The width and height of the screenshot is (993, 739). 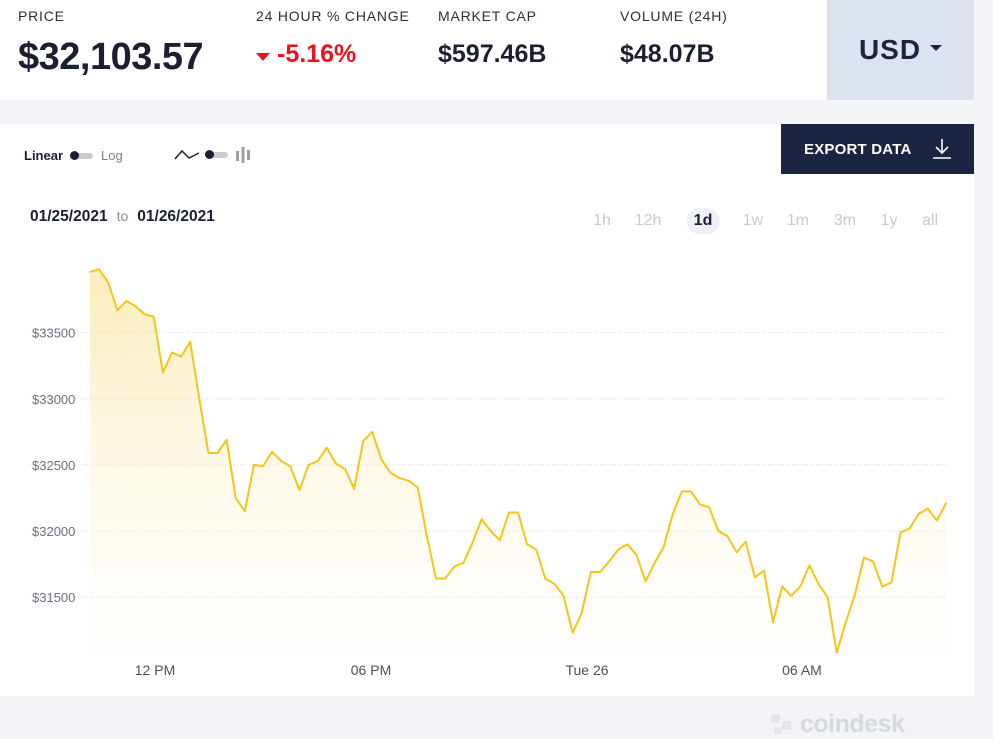 What do you see at coordinates (243, 155) in the screenshot?
I see `candlestick-icon` at bounding box center [243, 155].